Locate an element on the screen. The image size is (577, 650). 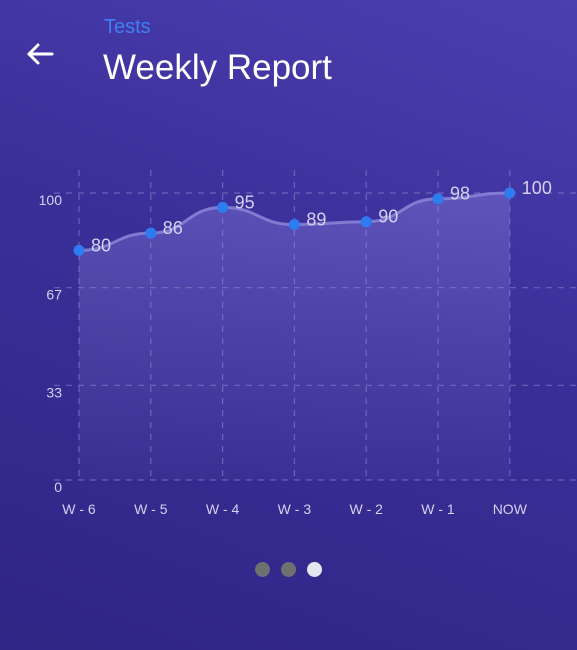
data-label: 98 is located at coordinates (460, 194).